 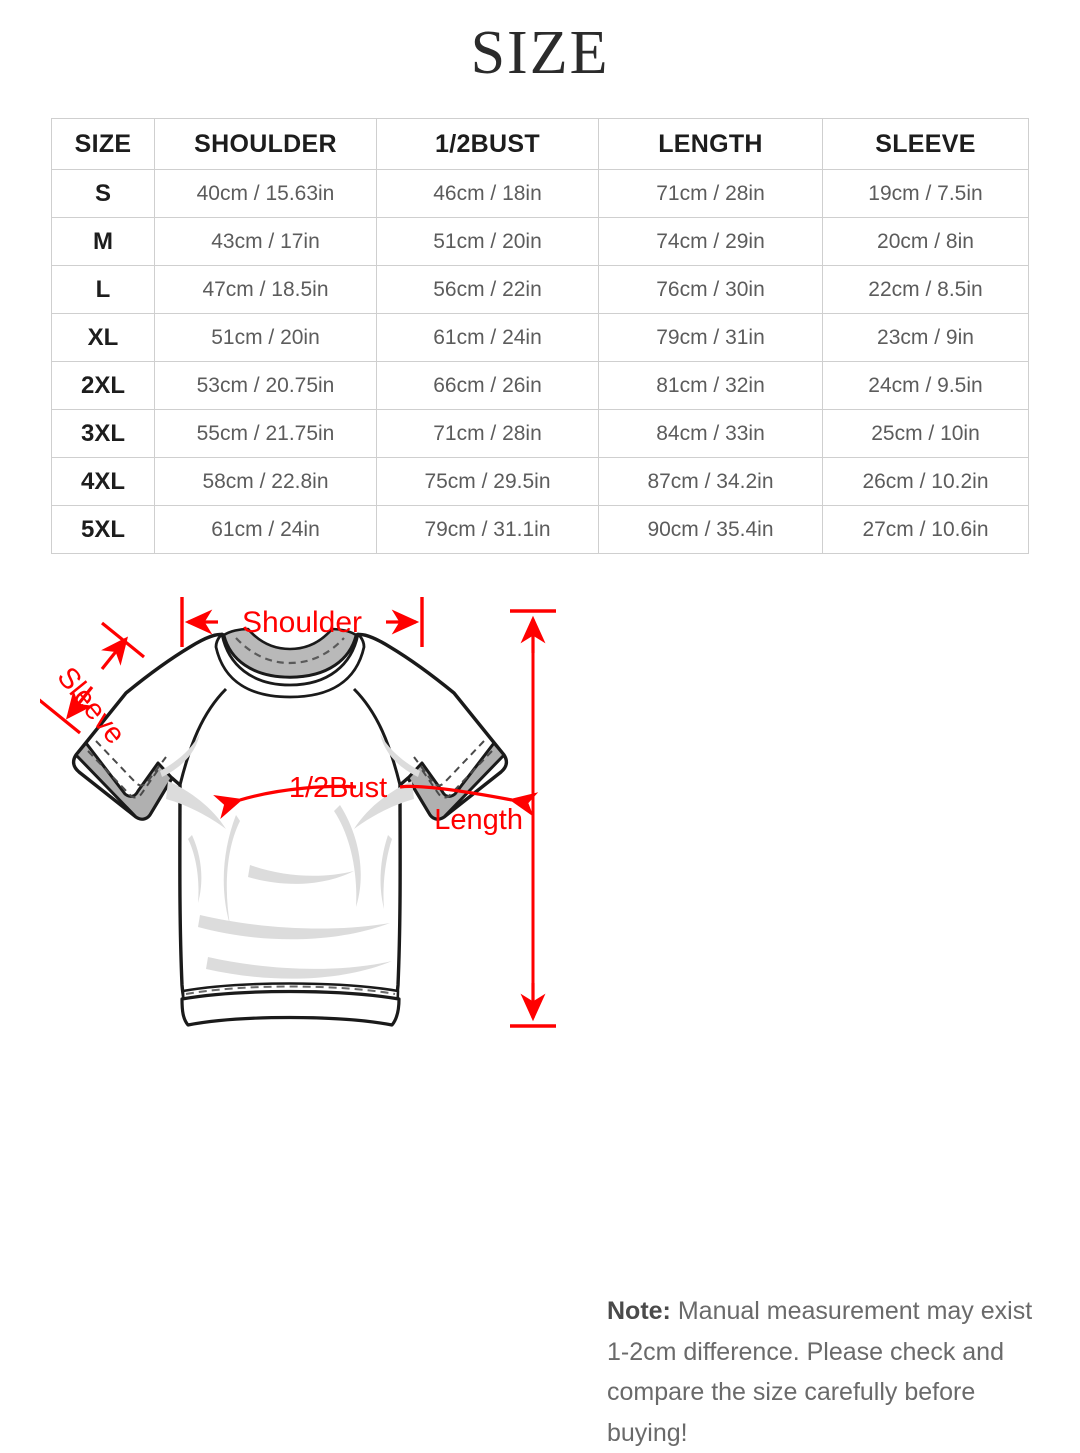 I want to click on cell-length: 90cm / 35.4in, so click(x=710, y=529).